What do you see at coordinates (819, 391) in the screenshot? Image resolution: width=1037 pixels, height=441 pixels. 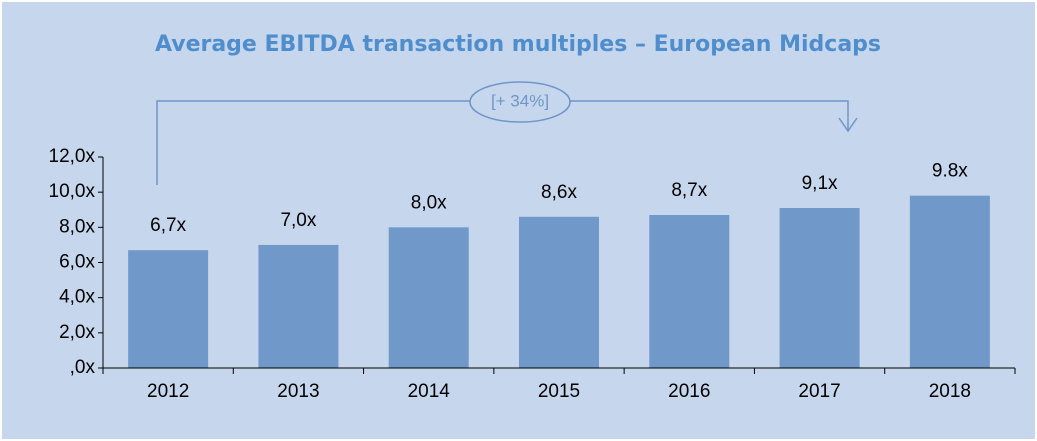 I see `x-tick-label: 2017` at bounding box center [819, 391].